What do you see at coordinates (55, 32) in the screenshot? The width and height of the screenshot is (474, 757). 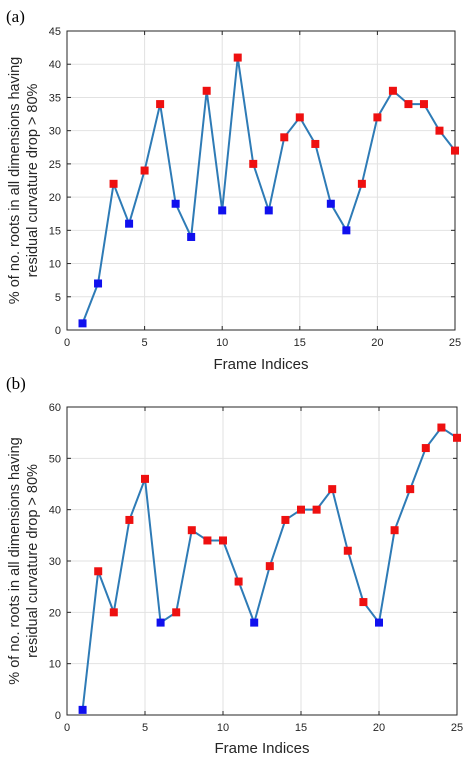 I see `panel-a-ytick-label: 45` at bounding box center [55, 32].